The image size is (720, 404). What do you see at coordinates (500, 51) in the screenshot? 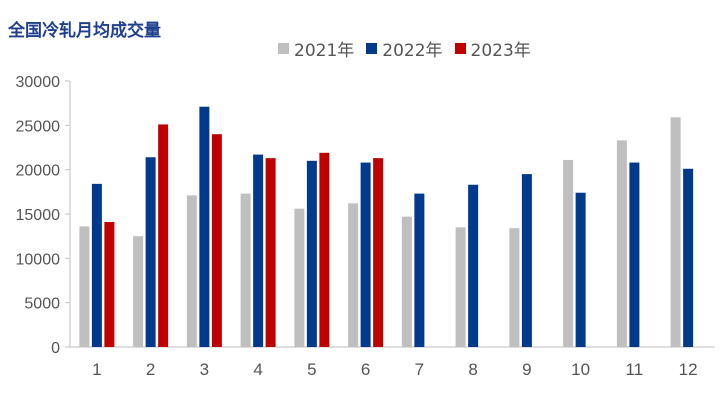
I see `legend-label-2023: 2023年` at bounding box center [500, 51].